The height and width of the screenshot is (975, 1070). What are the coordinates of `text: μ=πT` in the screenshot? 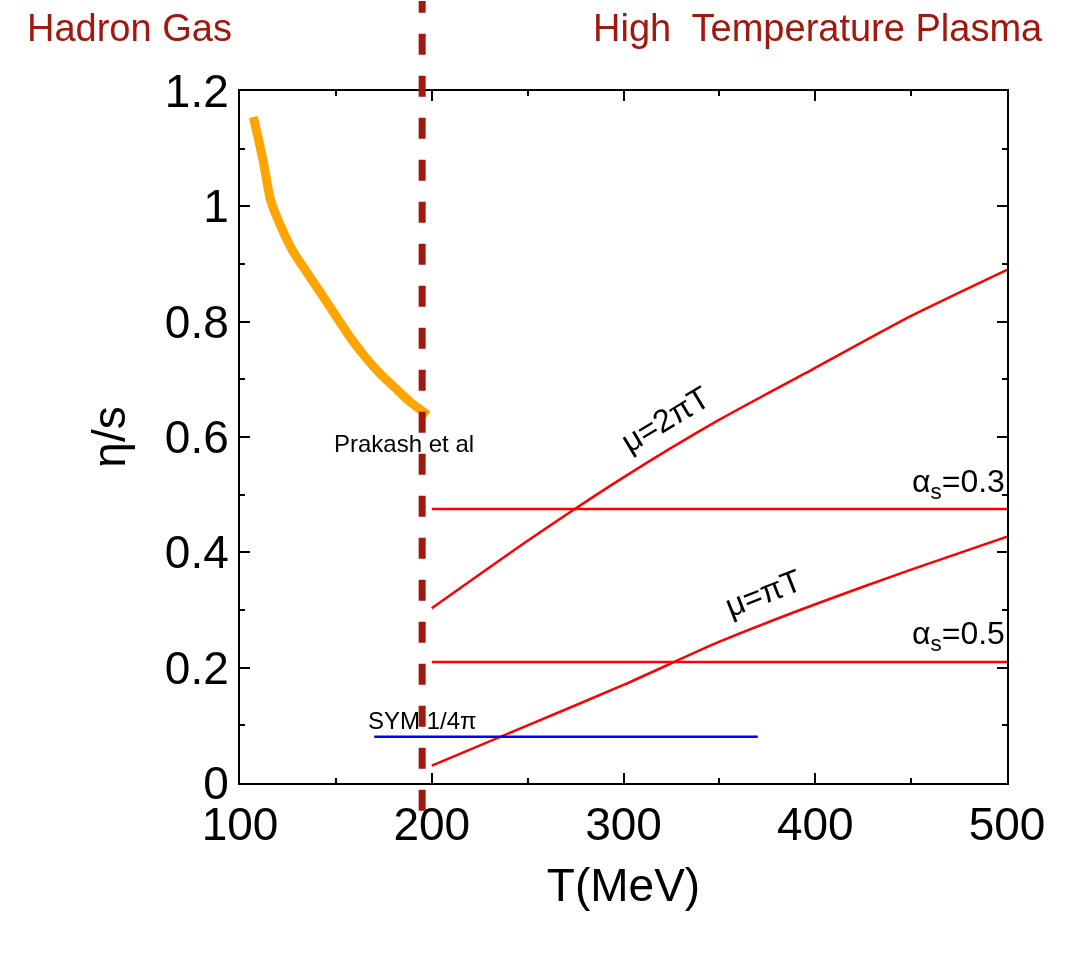 It's located at (763, 593).